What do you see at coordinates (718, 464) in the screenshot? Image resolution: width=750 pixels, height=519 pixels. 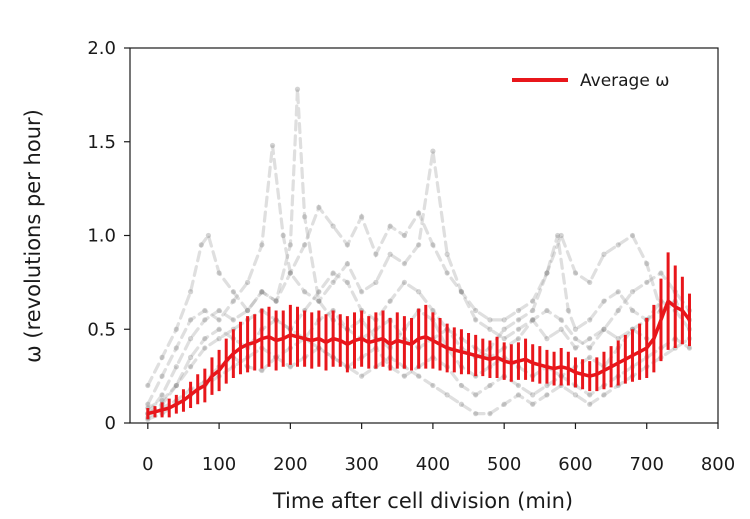 I see `x-tick-label: 800` at bounding box center [718, 464].